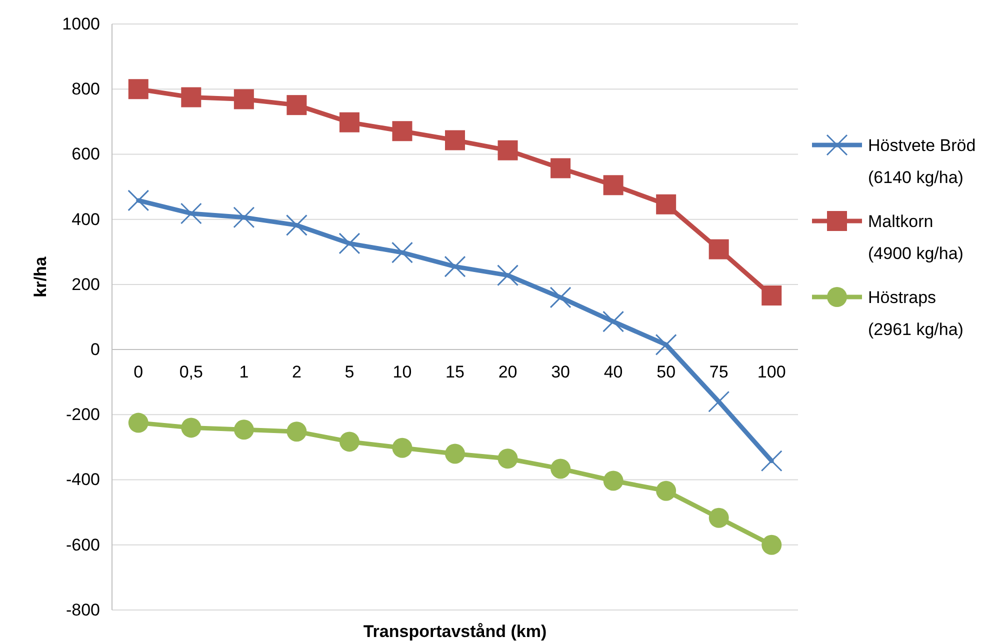  I want to click on y-tick-label: 800, so click(86, 89).